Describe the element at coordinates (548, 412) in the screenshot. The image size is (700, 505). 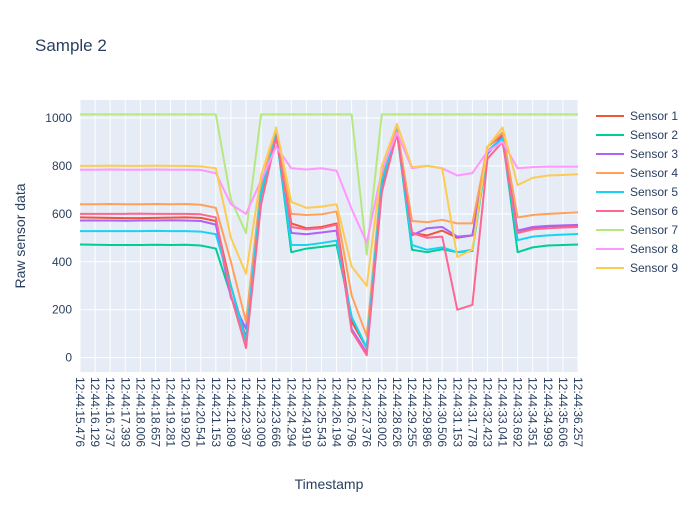
I see `x-tick-label: 12:44:34.993` at that location.